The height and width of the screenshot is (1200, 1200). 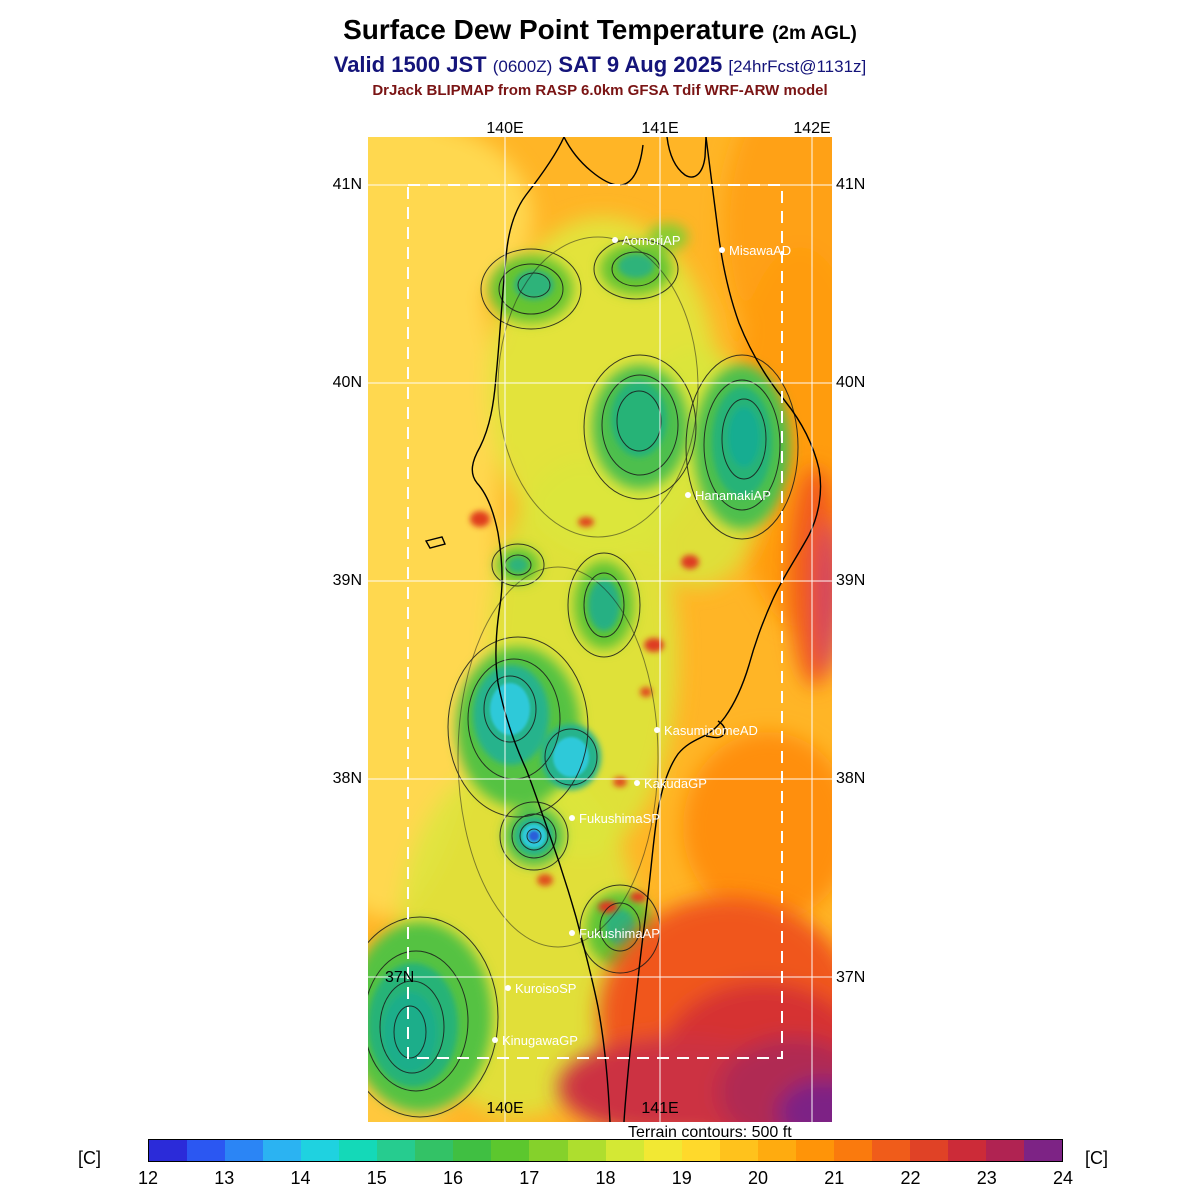 What do you see at coordinates (347, 184) in the screenshot?
I see `lat-label-left-41n: 41N` at bounding box center [347, 184].